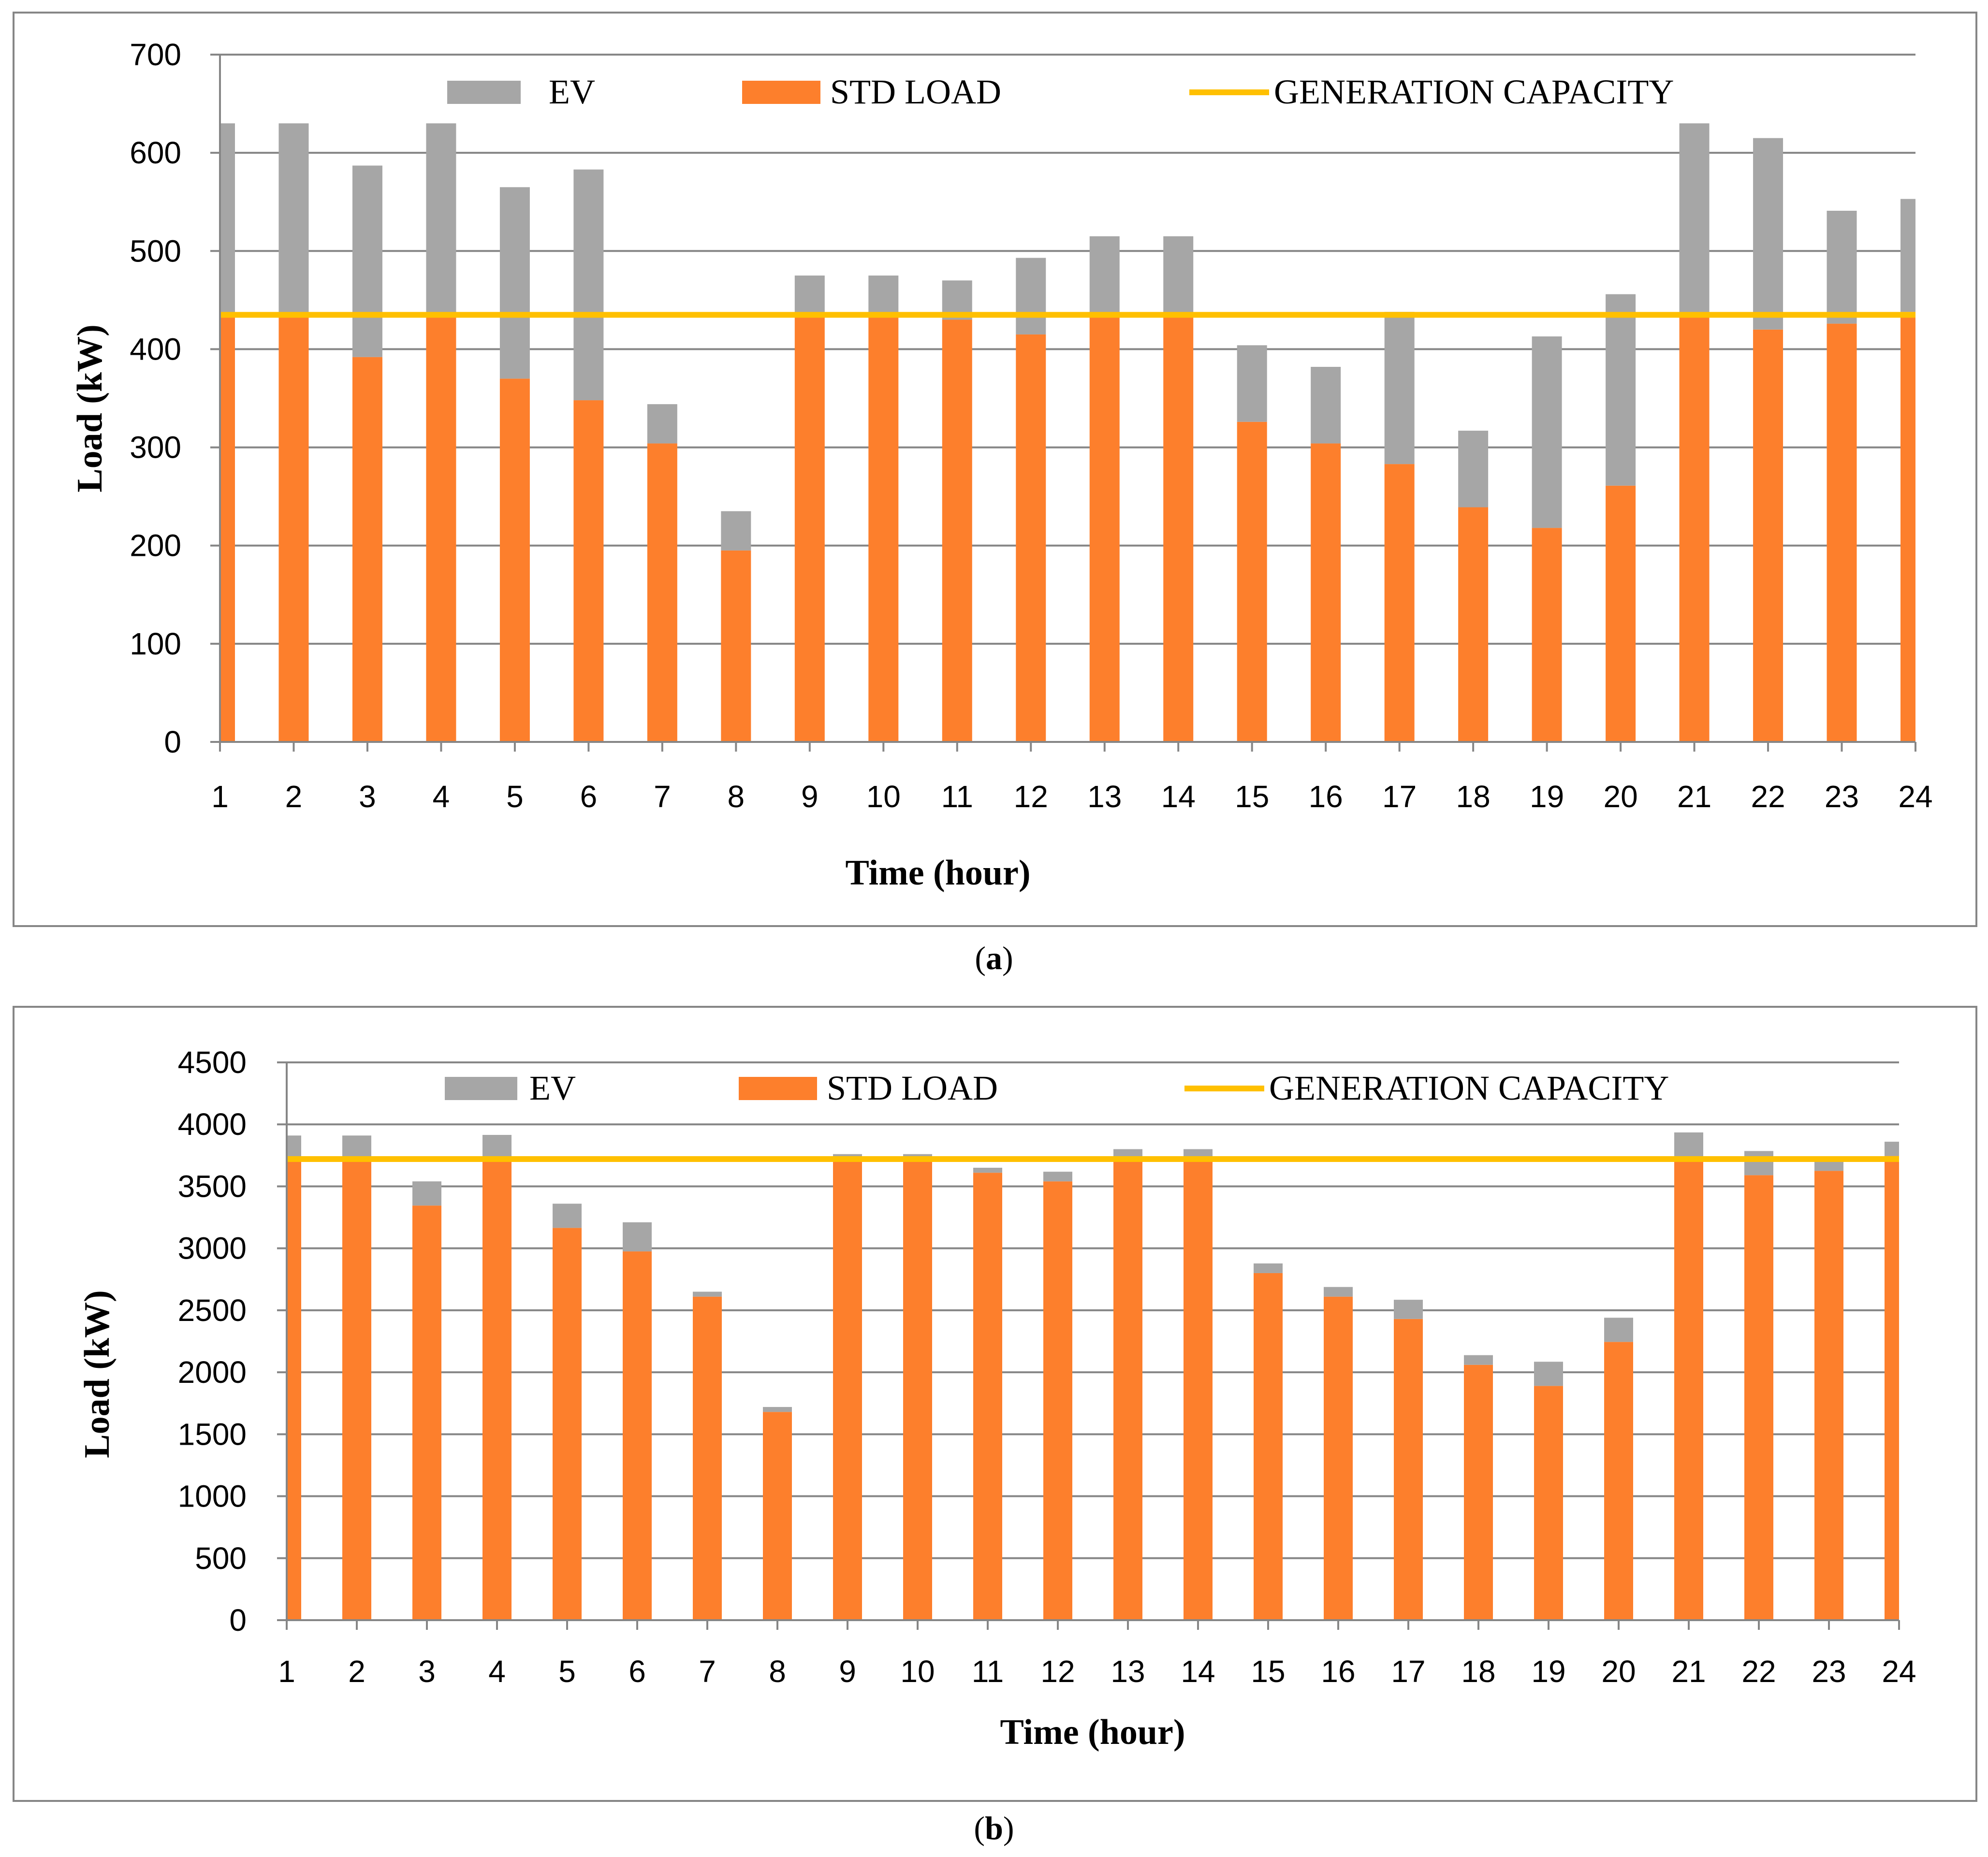 This screenshot has height=1857, width=1988. Describe the element at coordinates (912, 1088) in the screenshot. I see `legend-label-std-load: STD LOAD` at that location.